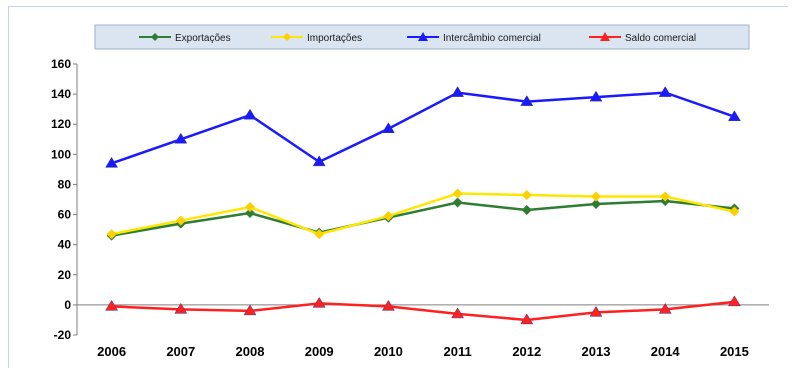 This screenshot has width=798, height=374. I want to click on y-axis: 160 140 120 100 80 60 40 20 0 -20, so click(64, 199).